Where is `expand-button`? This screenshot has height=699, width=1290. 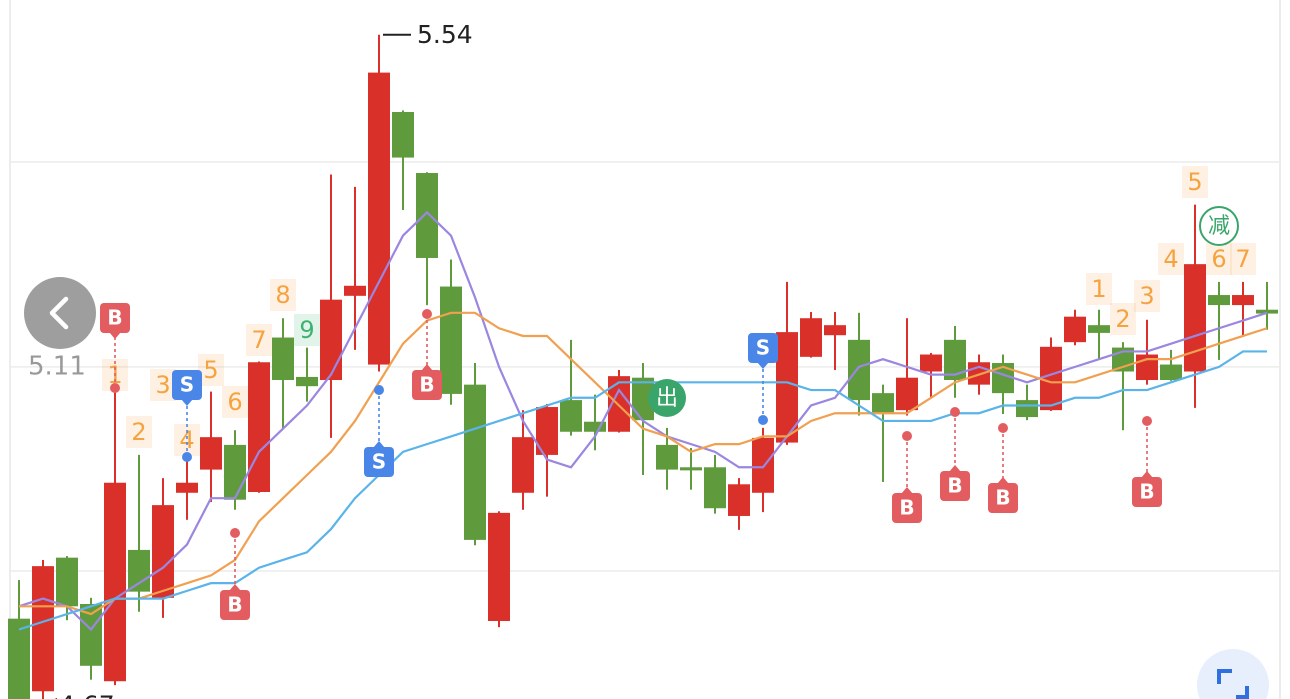
expand-button is located at coordinates (1233, 674).